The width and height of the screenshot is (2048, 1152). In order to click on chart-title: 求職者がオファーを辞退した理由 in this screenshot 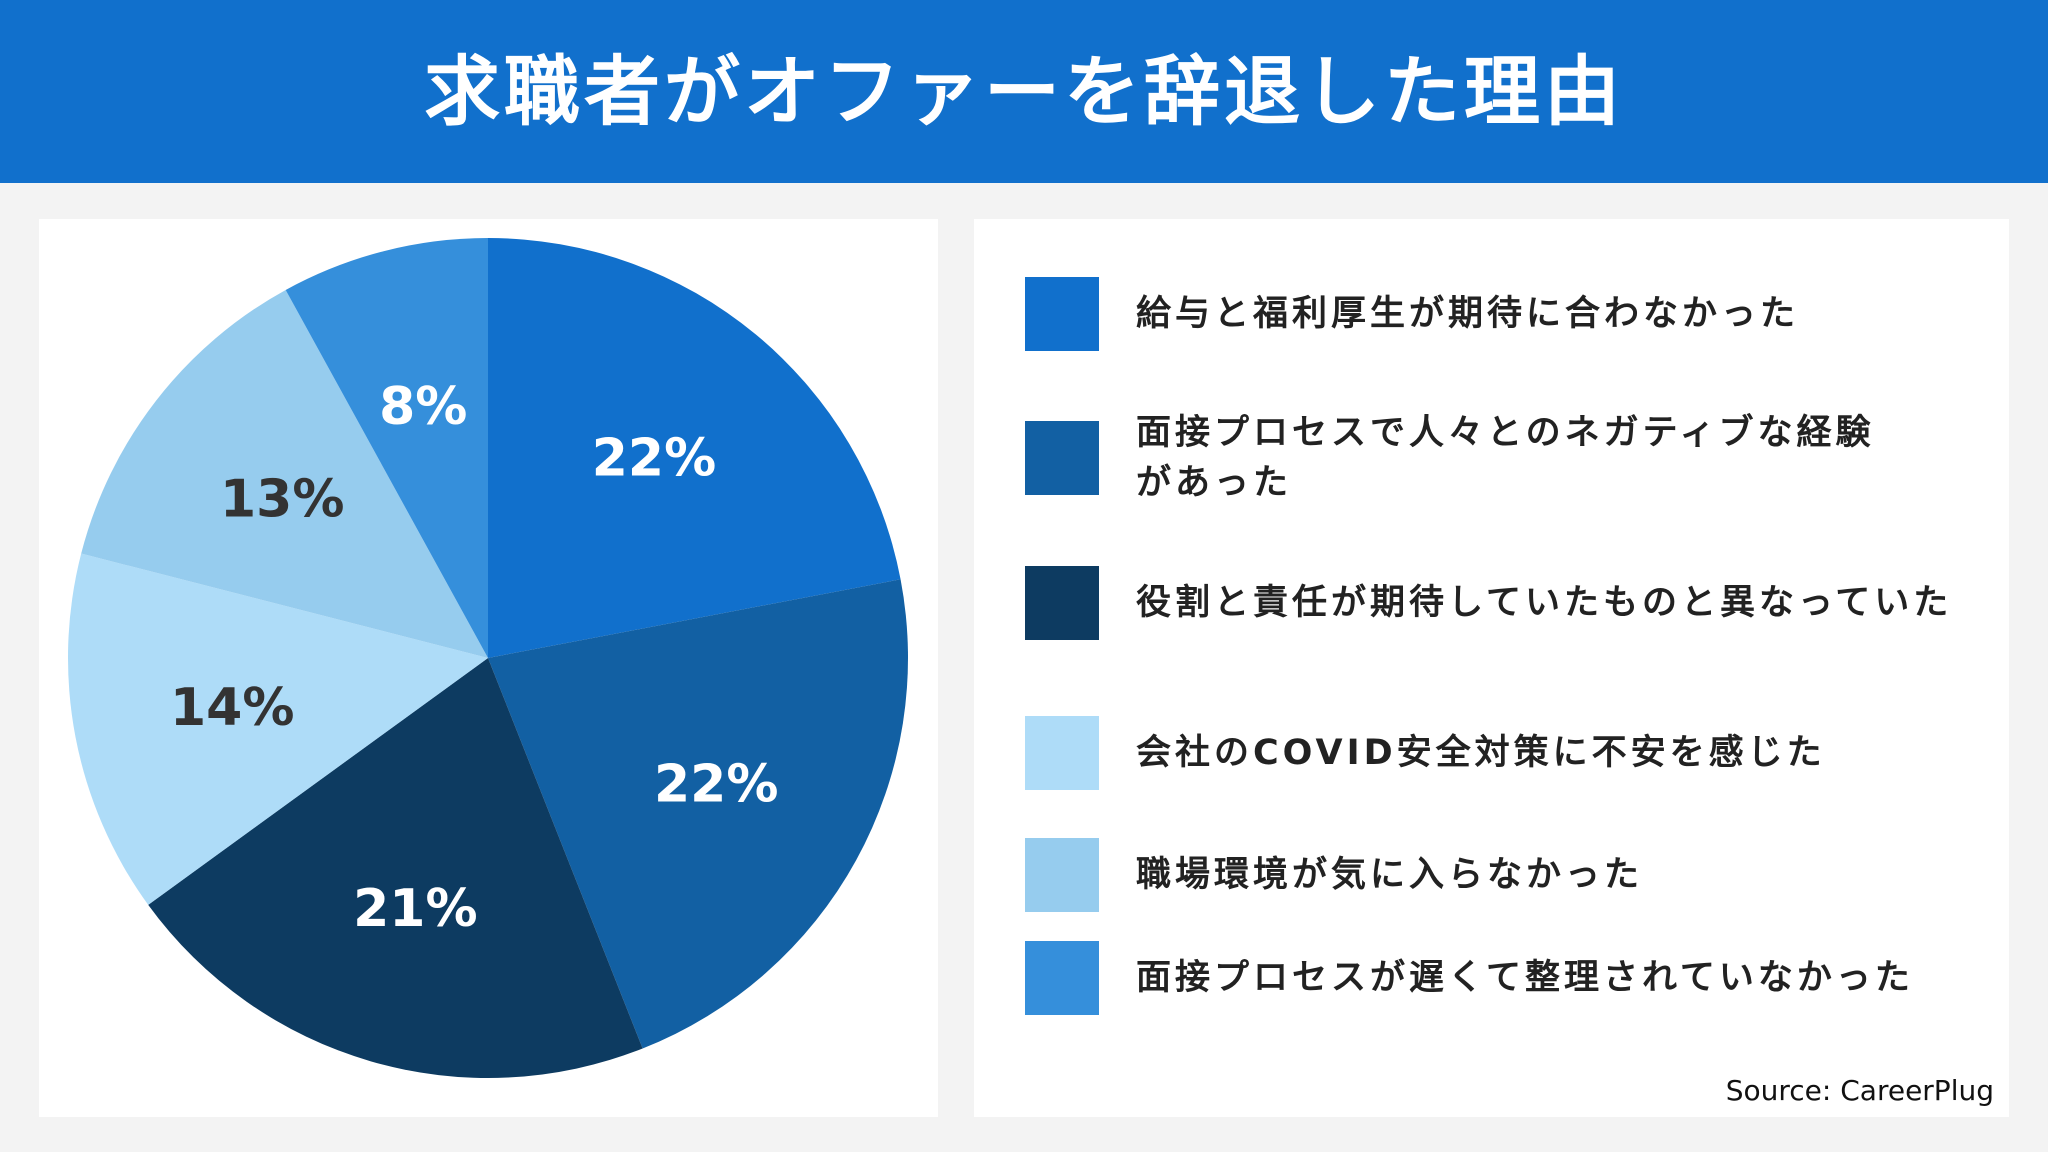, I will do `click(1024, 91)`.